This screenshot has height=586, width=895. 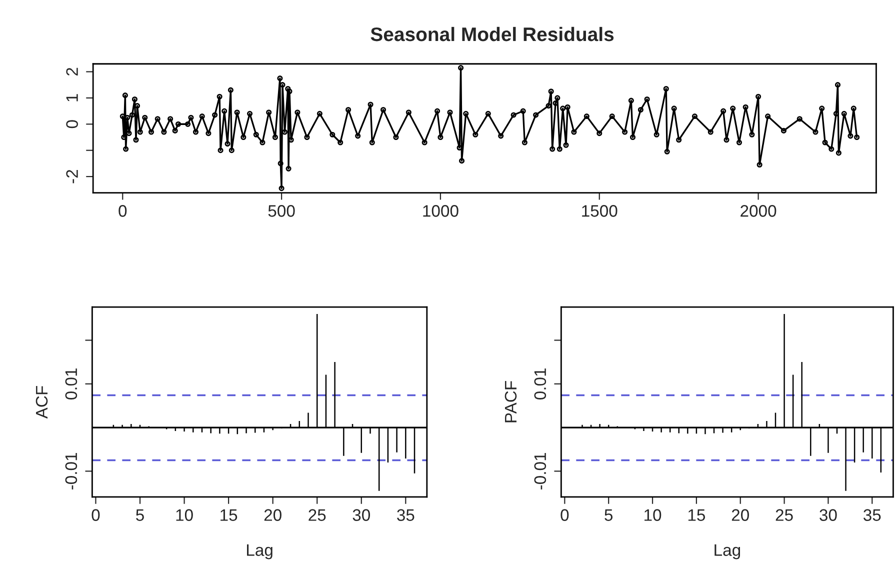 I want to click on x-tick-label: 1500, so click(x=600, y=211).